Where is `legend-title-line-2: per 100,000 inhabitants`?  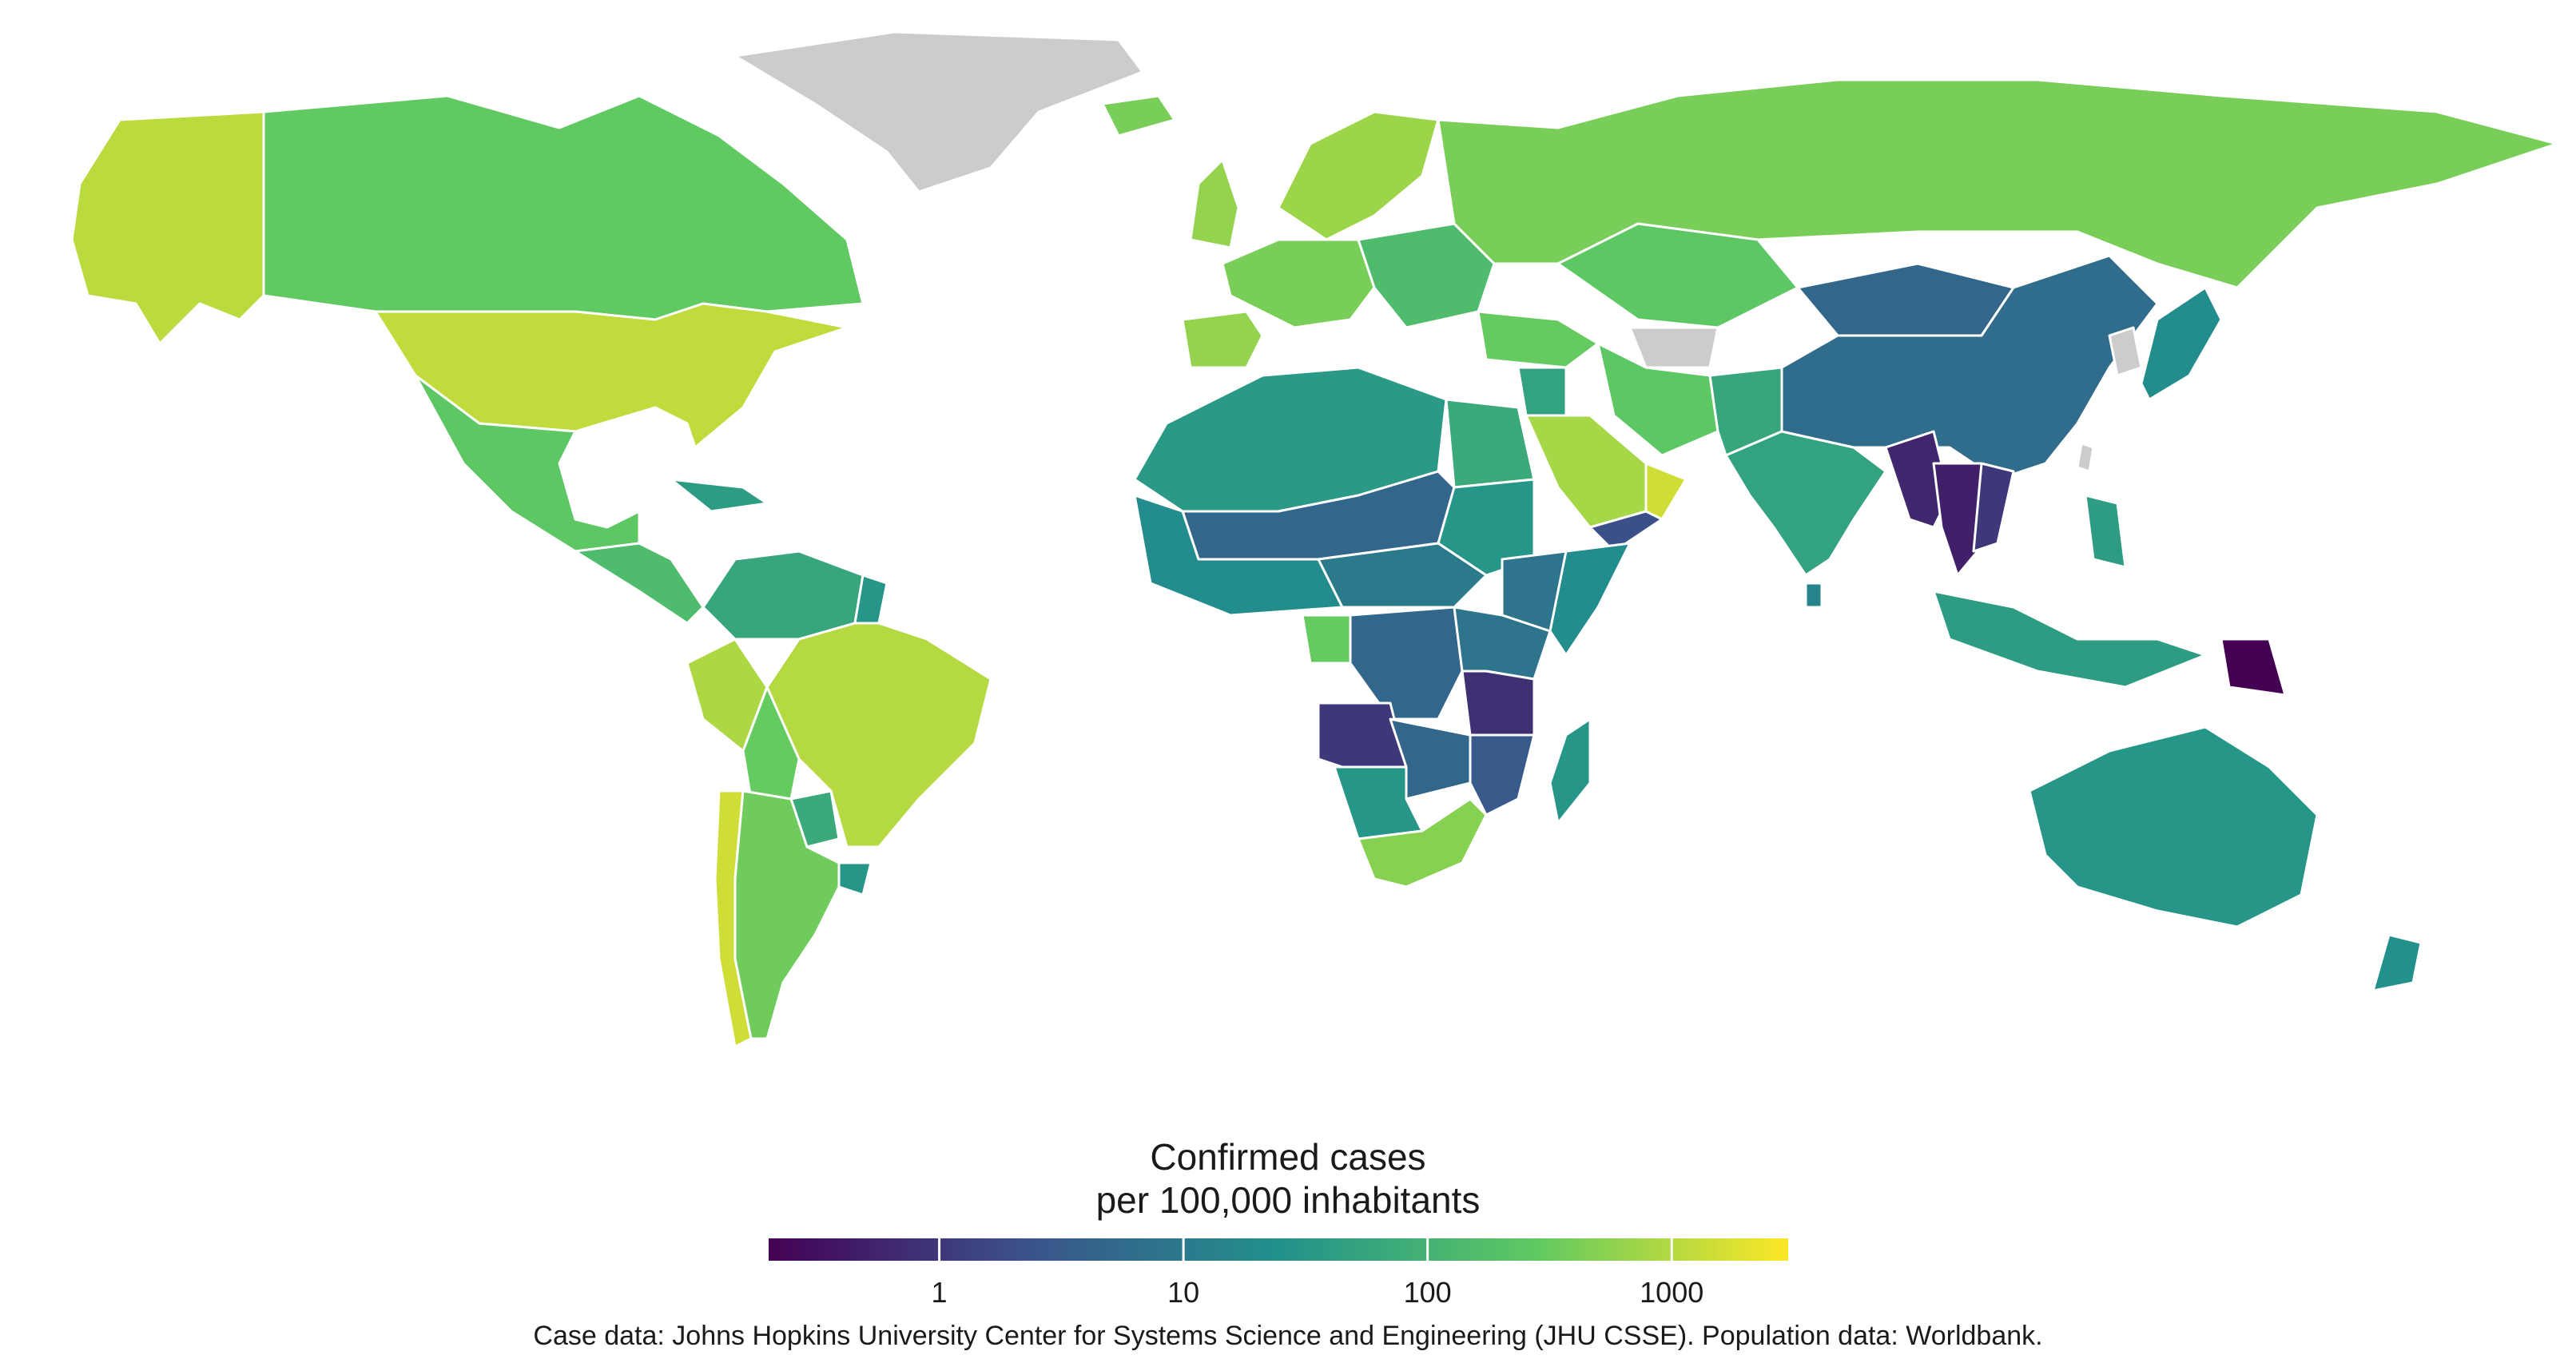 legend-title-line-2: per 100,000 inhabitants is located at coordinates (1288, 1200).